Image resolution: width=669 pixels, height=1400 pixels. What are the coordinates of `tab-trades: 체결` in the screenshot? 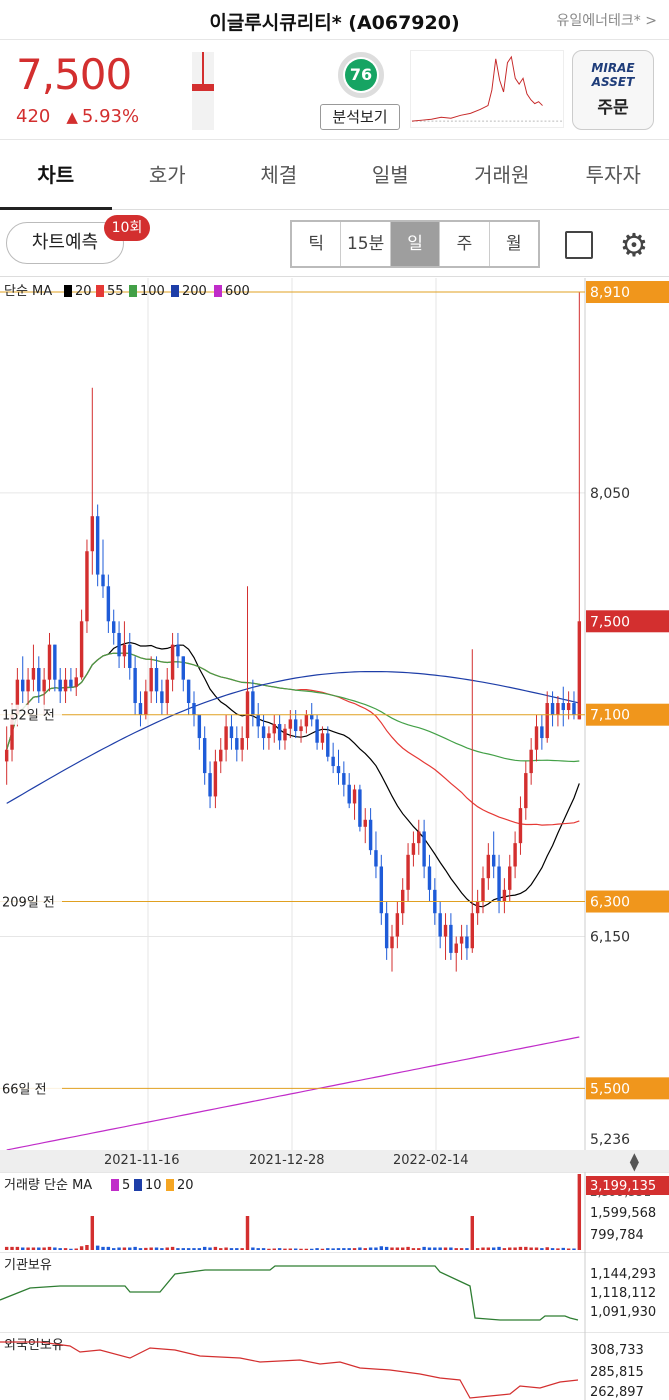 It's located at (279, 175).